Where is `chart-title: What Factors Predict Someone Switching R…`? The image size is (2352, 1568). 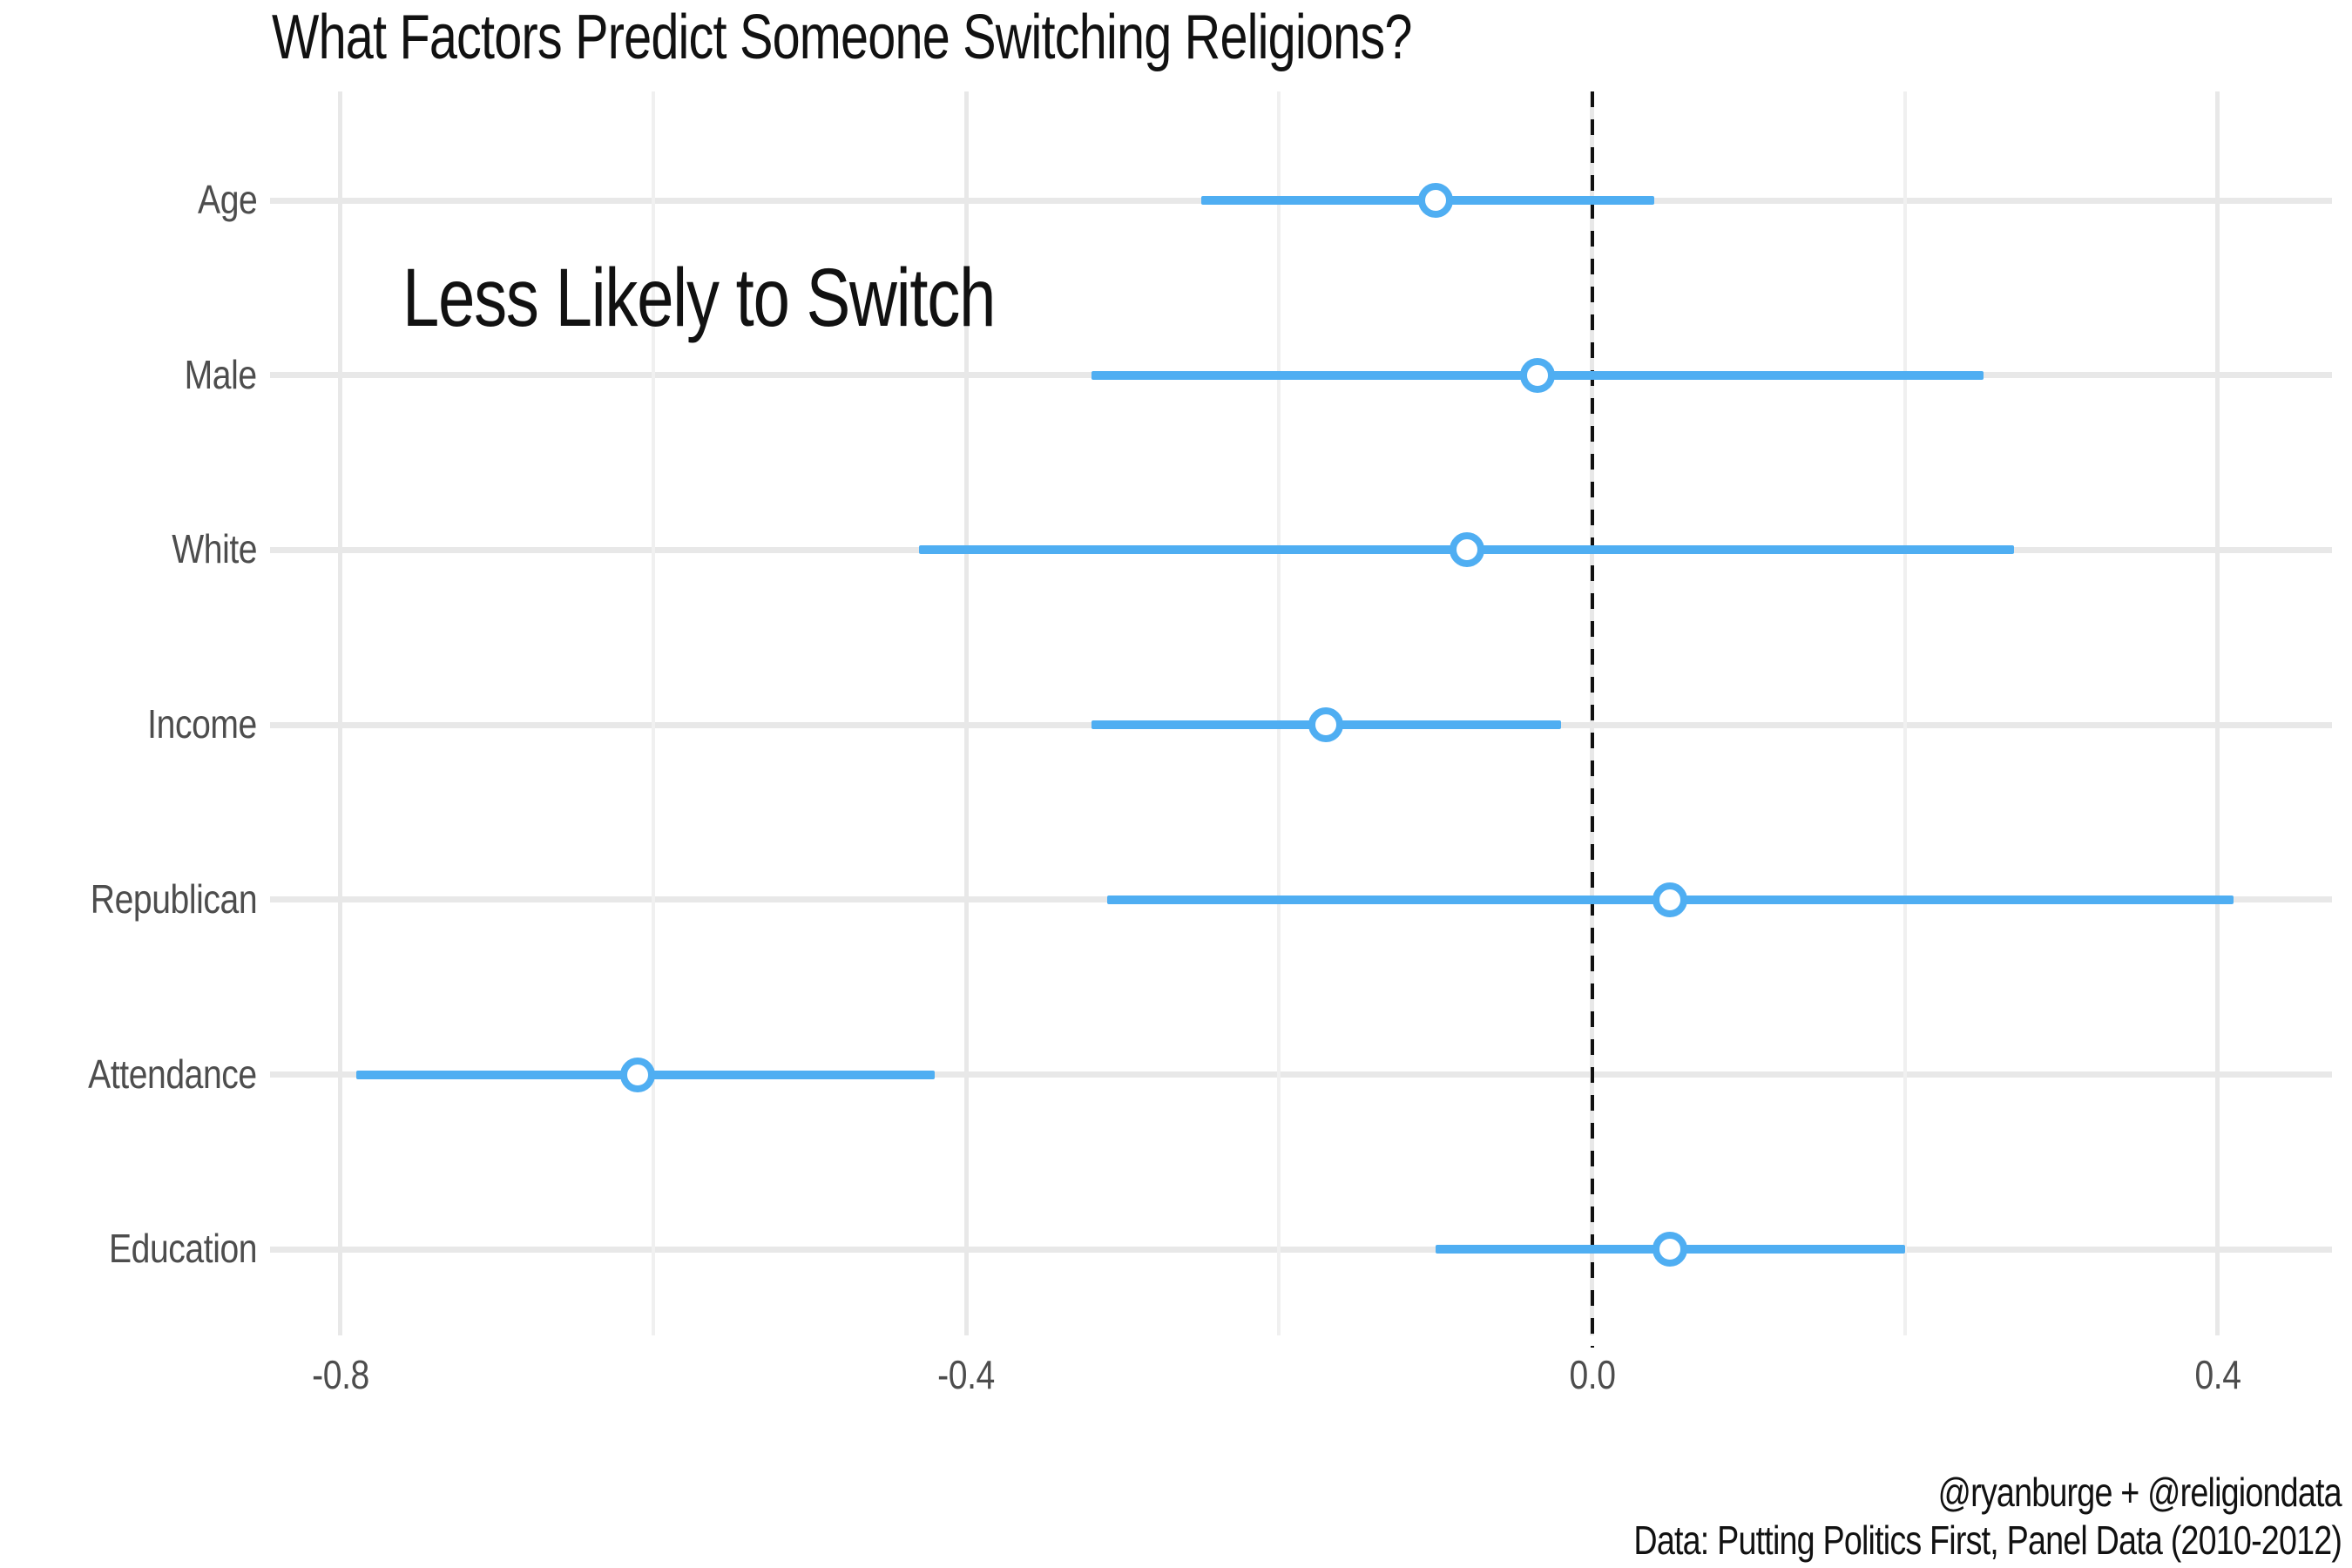 chart-title: What Factors Predict Someone Switching R… is located at coordinates (842, 37).